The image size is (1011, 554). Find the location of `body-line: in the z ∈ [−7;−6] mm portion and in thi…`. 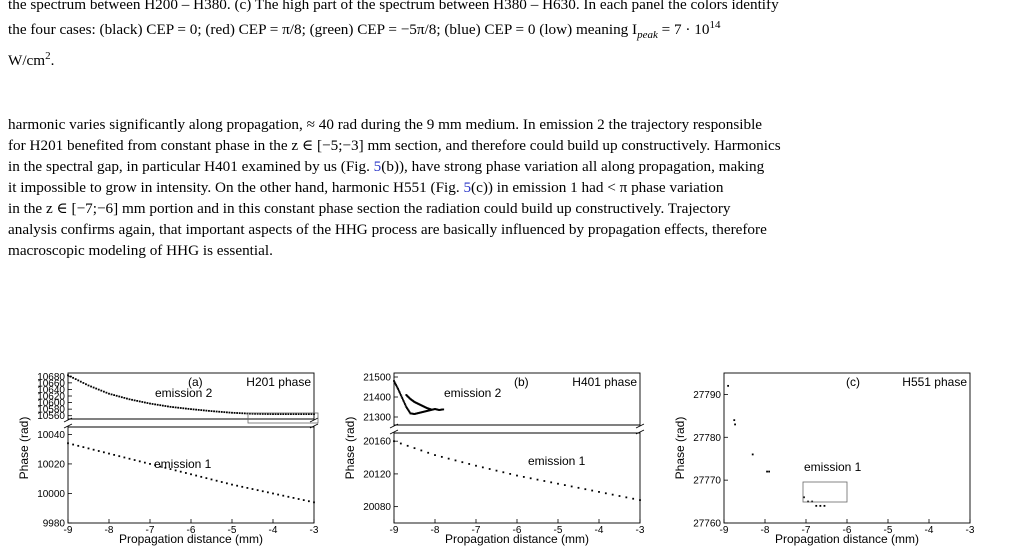

body-line: in the z ∈ [−7;−6] mm portion and in thi… is located at coordinates (369, 208).